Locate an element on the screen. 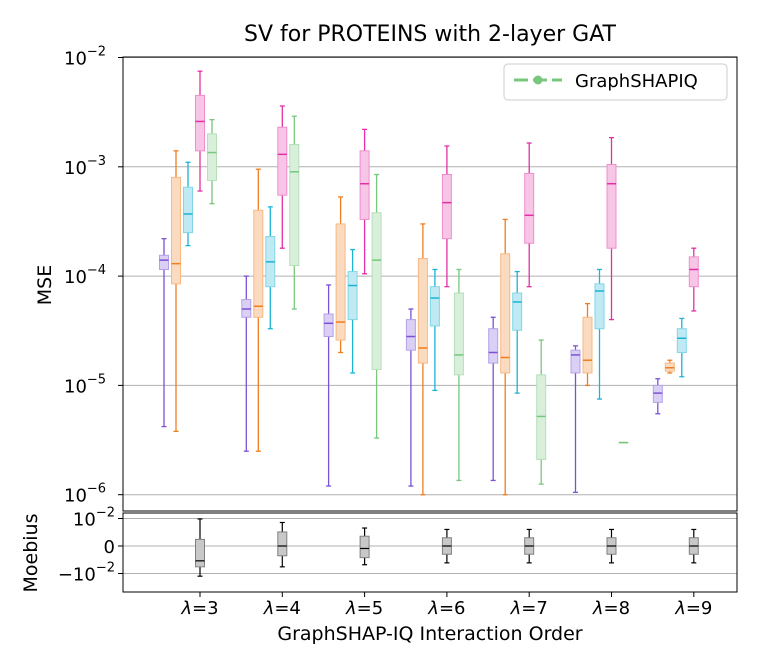 The height and width of the screenshot is (670, 761). main-y-tick-label: 10⁻³ is located at coordinates (85, 166).